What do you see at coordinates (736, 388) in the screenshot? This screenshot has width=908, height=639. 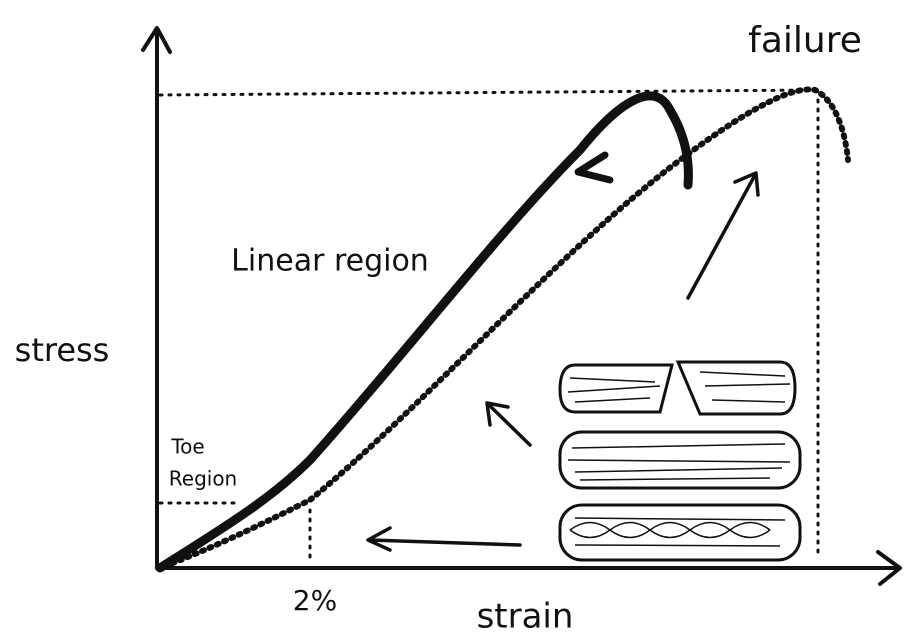 I see `broken-fiber-right` at bounding box center [736, 388].